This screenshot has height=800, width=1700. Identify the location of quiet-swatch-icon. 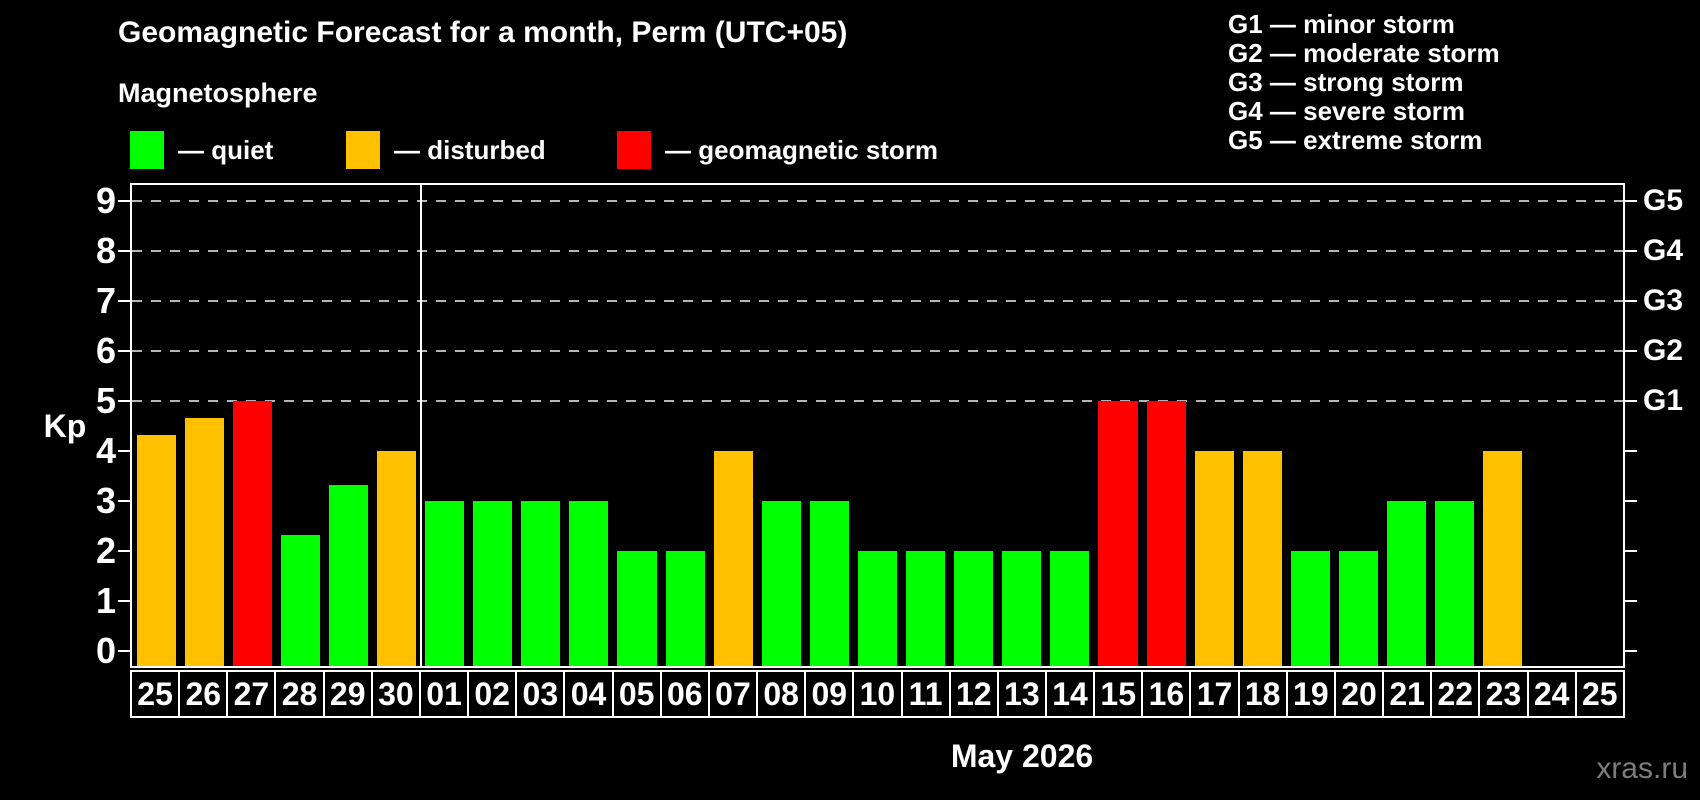
(147, 150).